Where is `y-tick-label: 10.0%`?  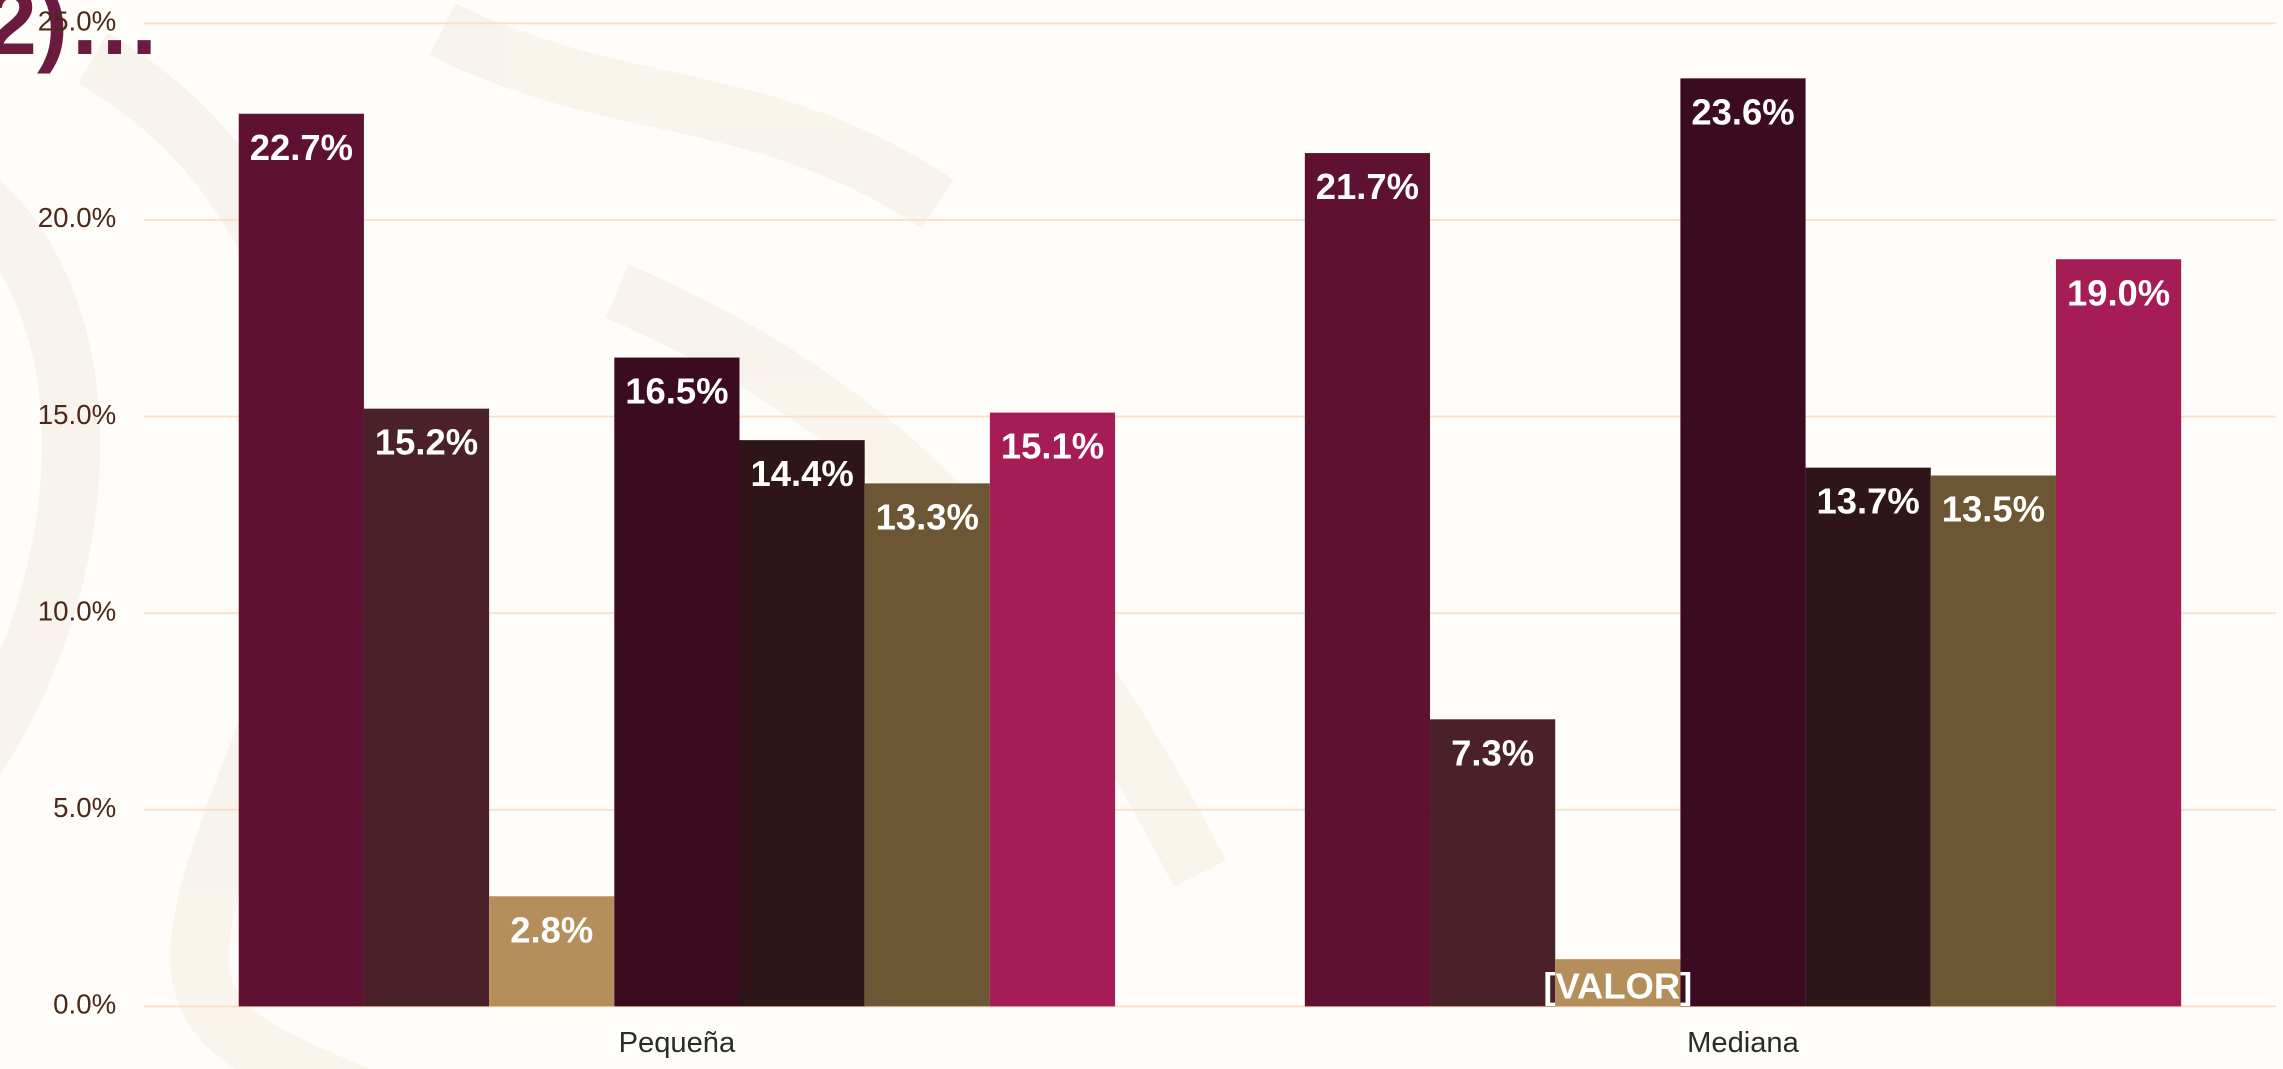
y-tick-label: 10.0% is located at coordinates (77, 610).